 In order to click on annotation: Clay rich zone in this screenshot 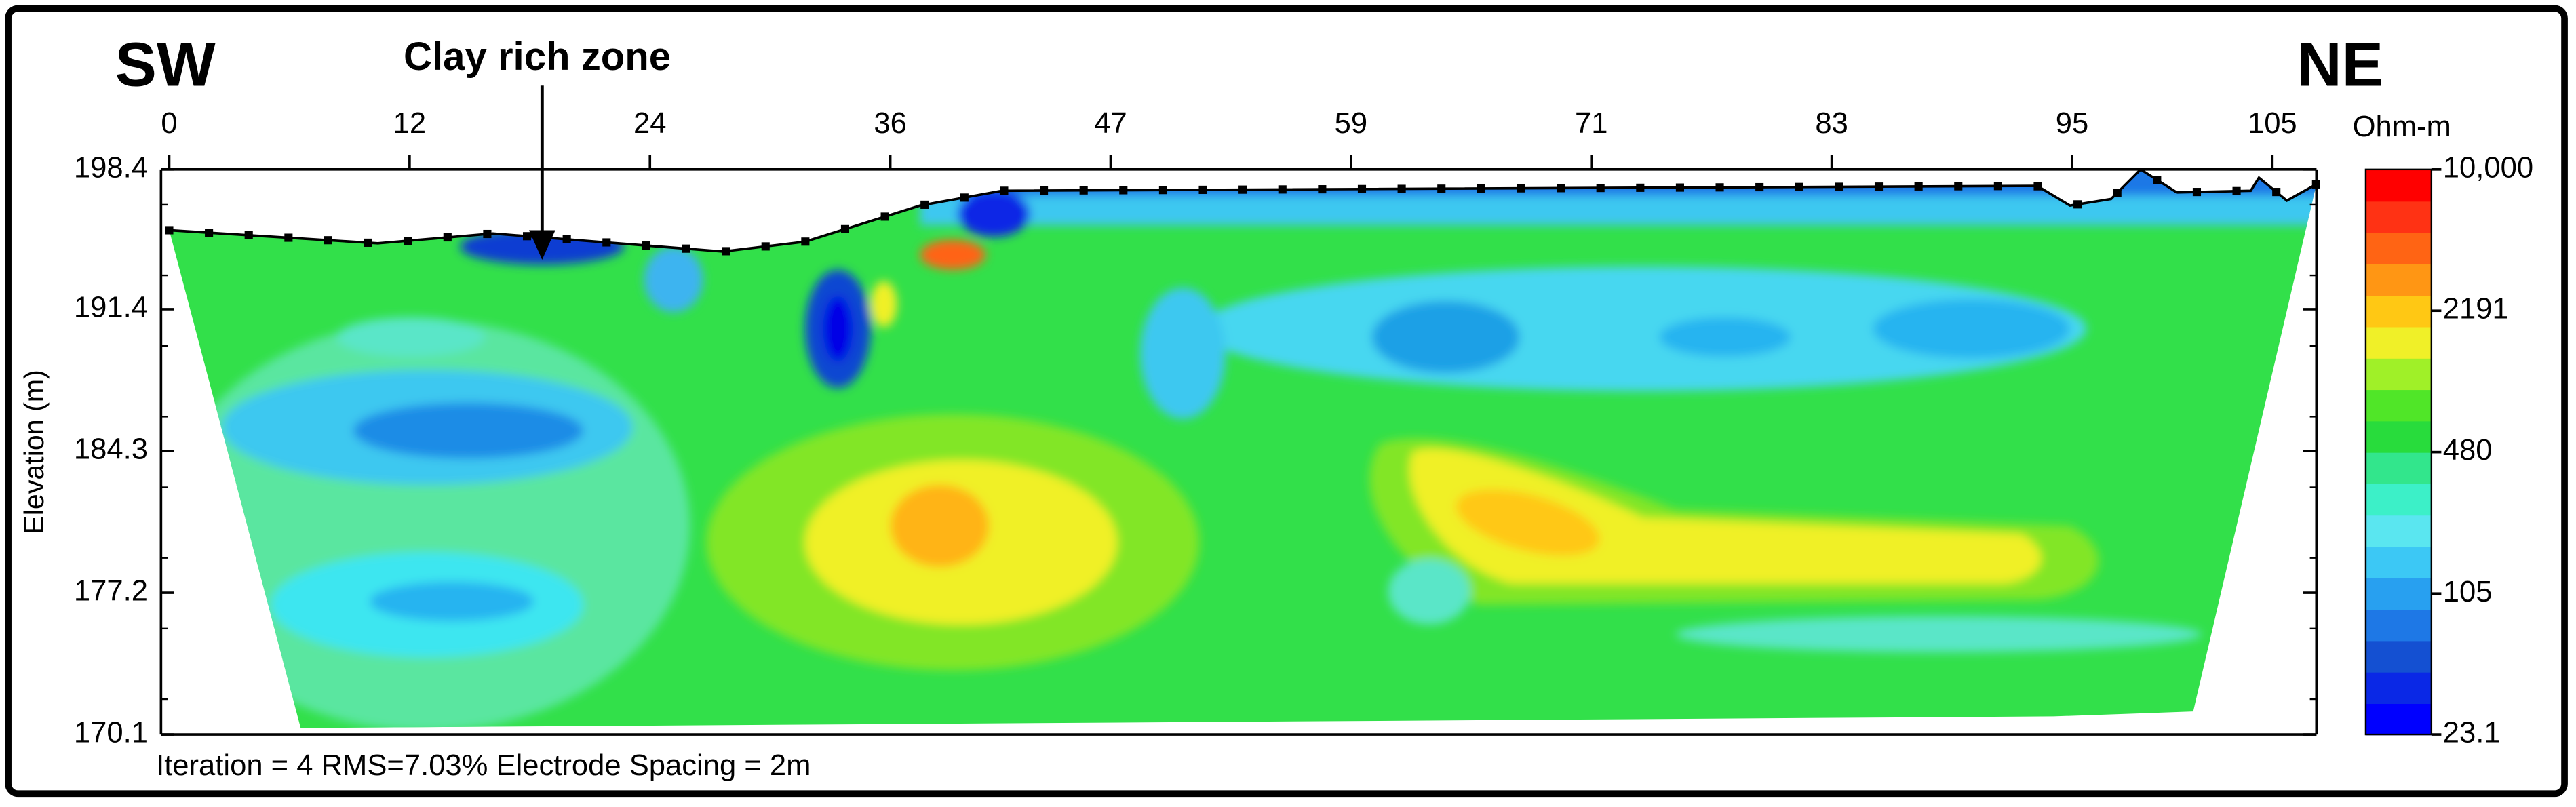, I will do `click(537, 57)`.